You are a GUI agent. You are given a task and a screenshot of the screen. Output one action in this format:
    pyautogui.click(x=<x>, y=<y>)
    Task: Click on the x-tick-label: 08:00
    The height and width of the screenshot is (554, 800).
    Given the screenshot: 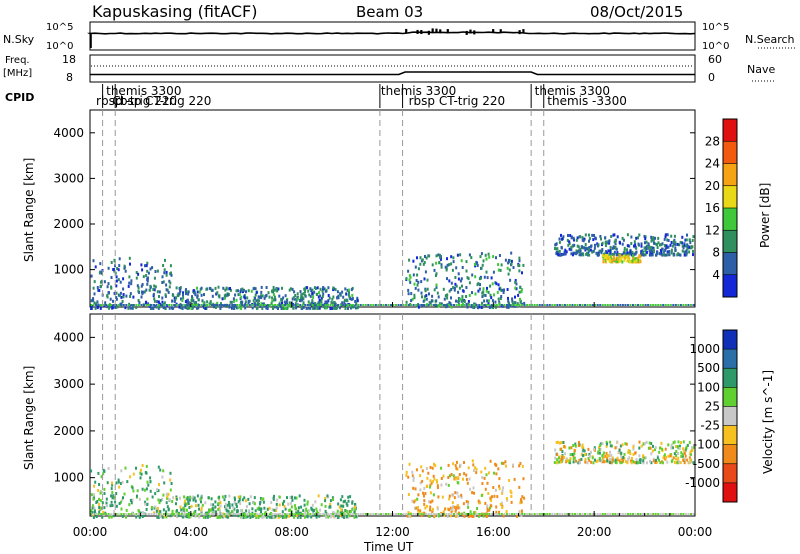 What is the action you would take?
    pyautogui.click(x=291, y=532)
    